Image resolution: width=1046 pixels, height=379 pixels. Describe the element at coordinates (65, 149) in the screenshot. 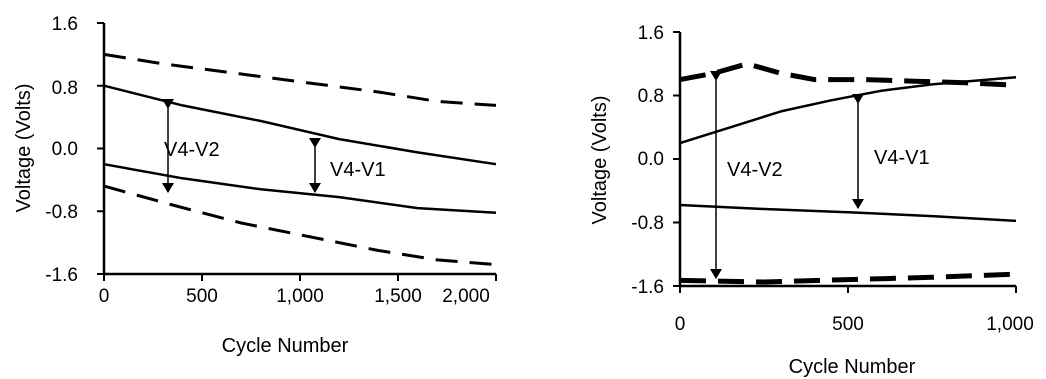

I see `ytick-left-2: 0.0` at that location.